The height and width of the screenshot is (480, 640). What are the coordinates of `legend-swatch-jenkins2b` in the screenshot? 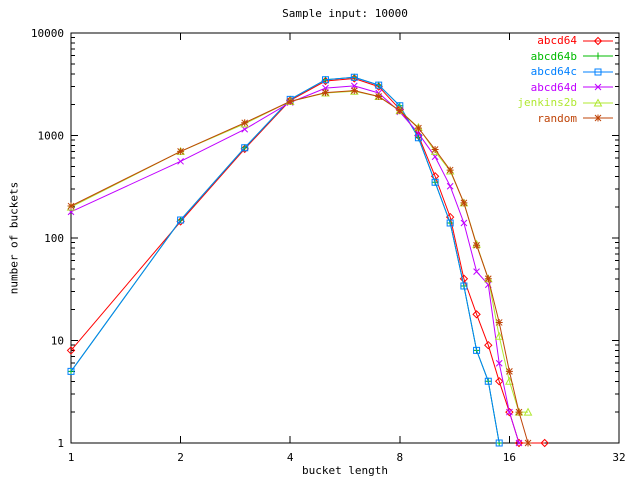 It's located at (598, 102).